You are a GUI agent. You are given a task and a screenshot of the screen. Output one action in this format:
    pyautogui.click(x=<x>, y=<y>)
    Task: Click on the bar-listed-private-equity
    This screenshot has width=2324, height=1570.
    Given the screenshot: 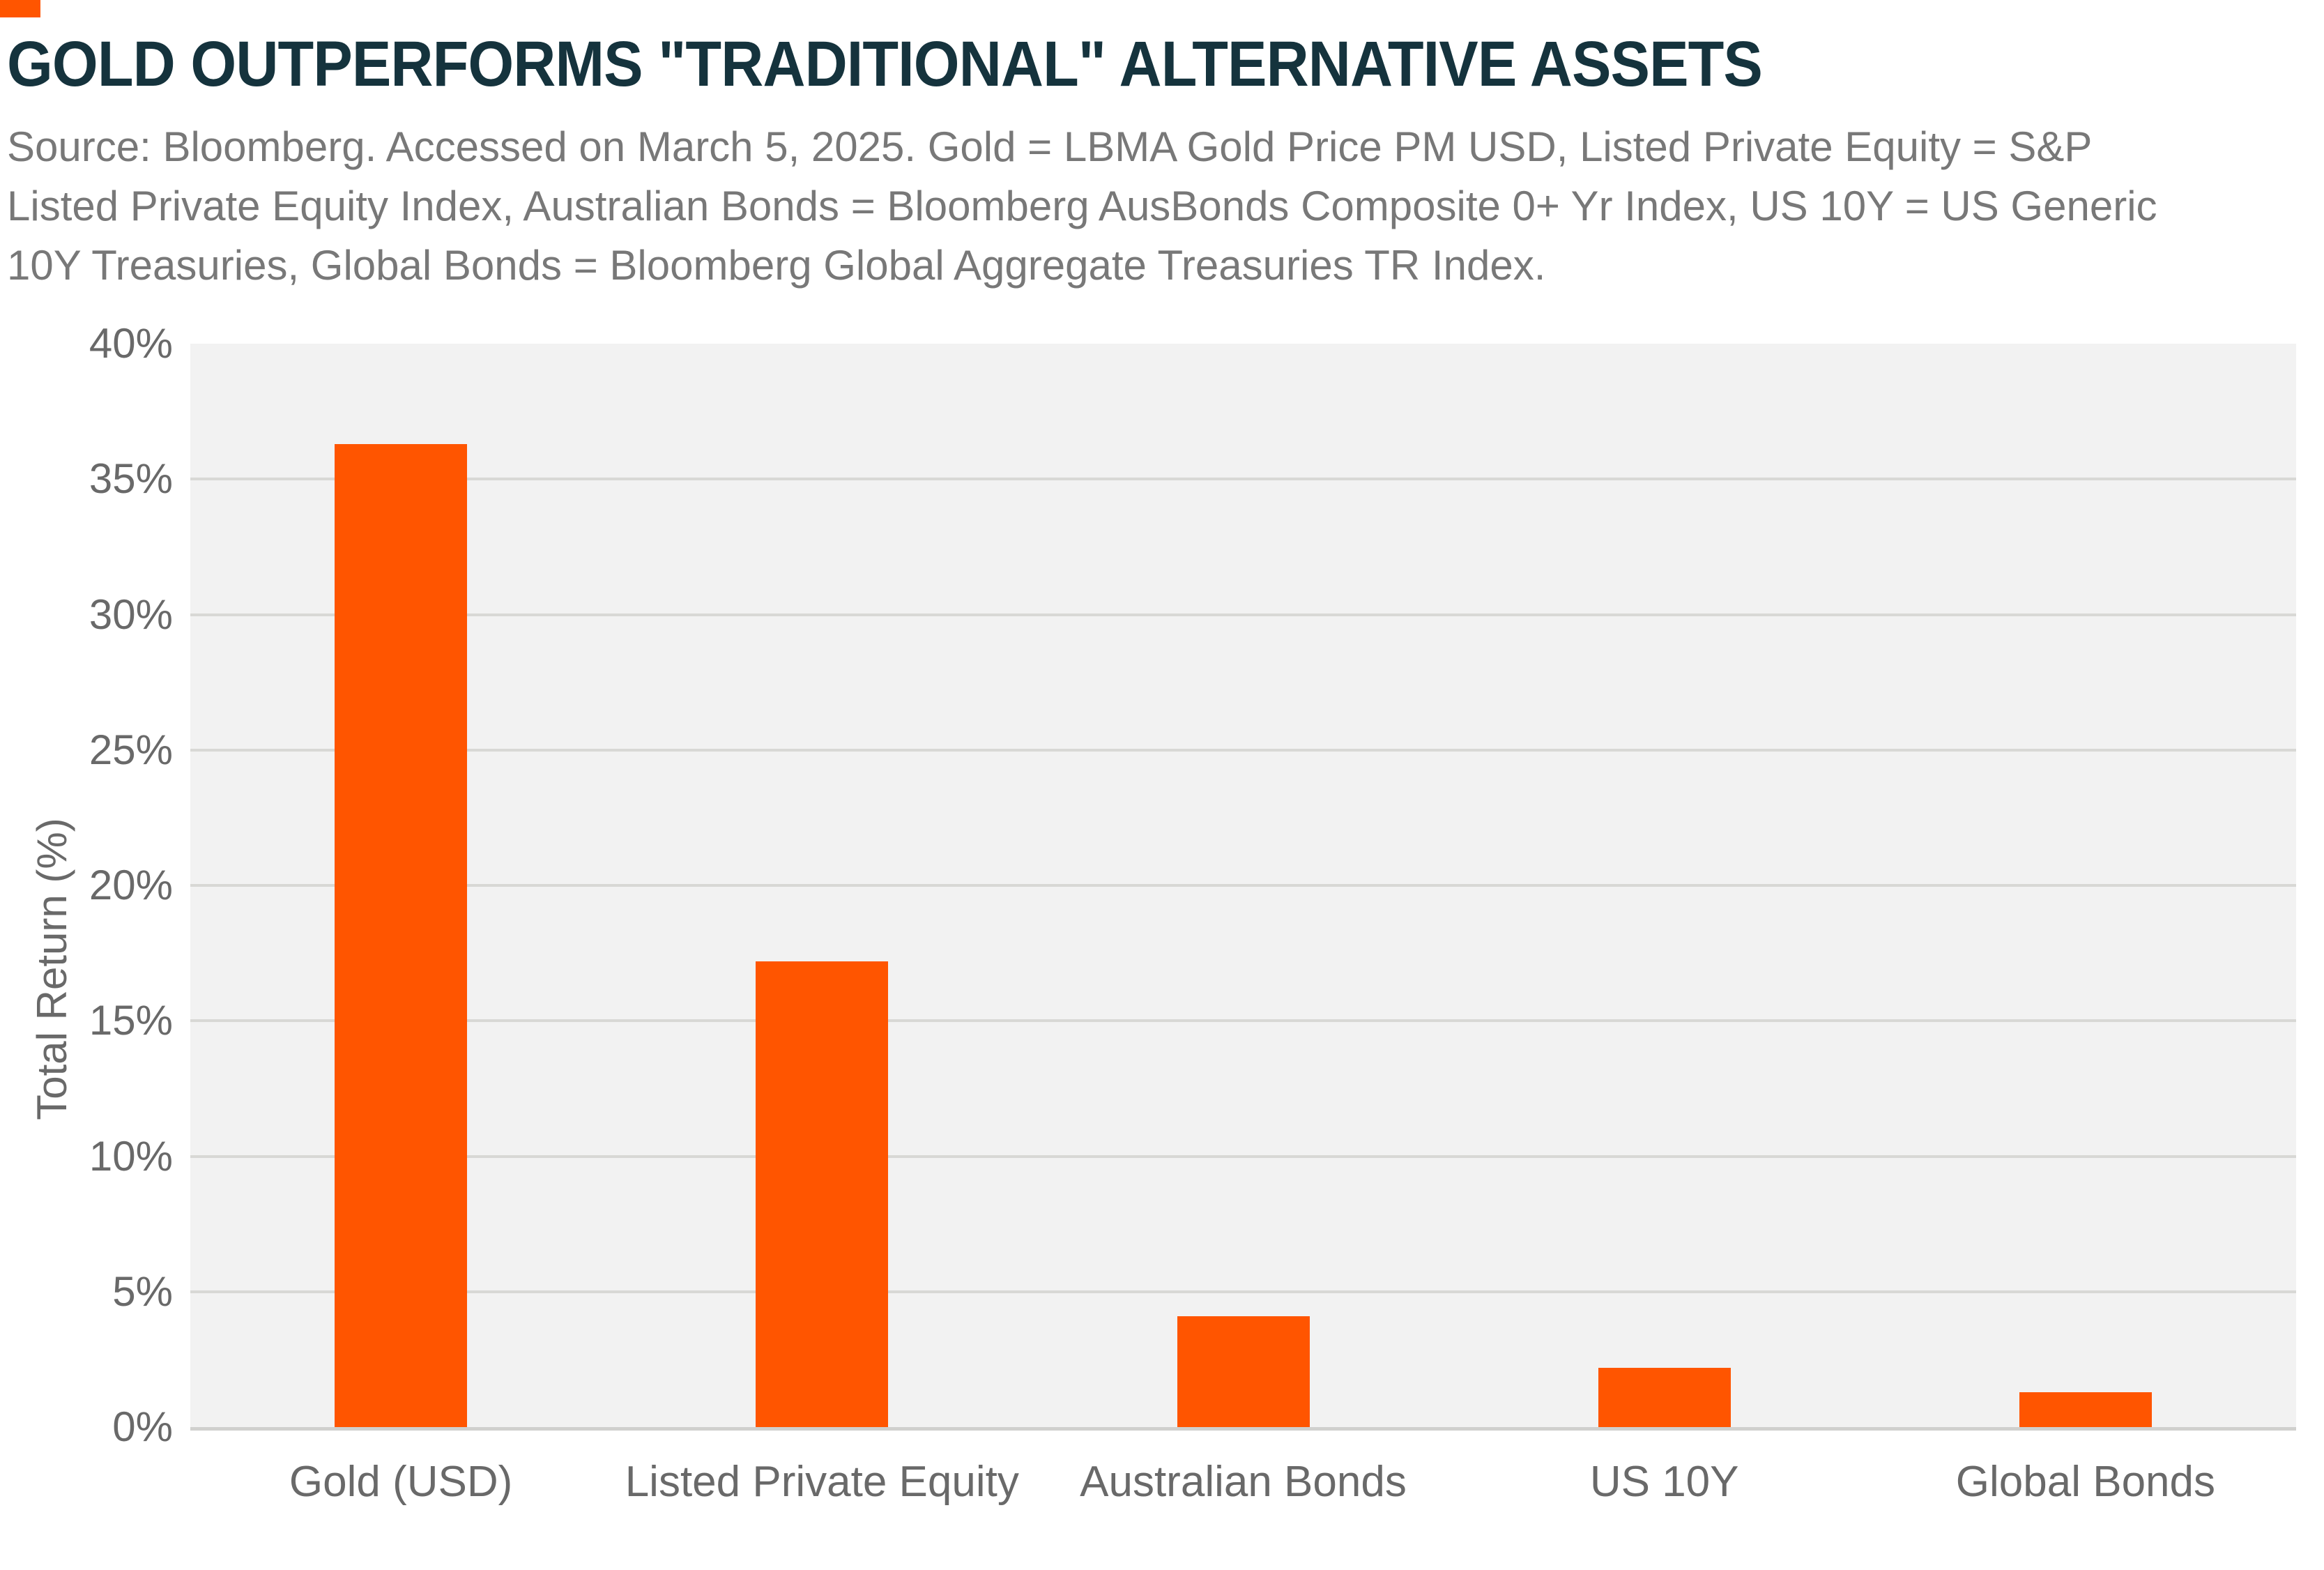 What is the action you would take?
    pyautogui.click(x=823, y=1194)
    